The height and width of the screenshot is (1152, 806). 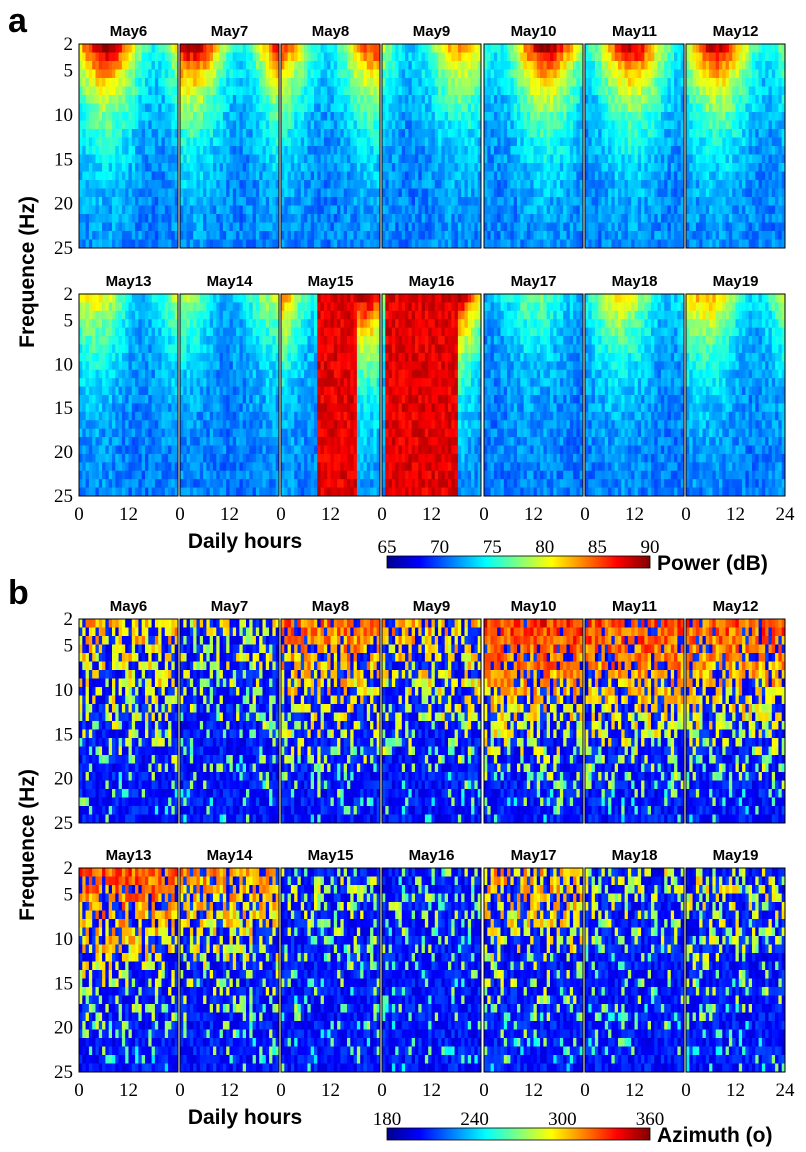 I want to click on day-panel-May8: May8, so click(x=330, y=135).